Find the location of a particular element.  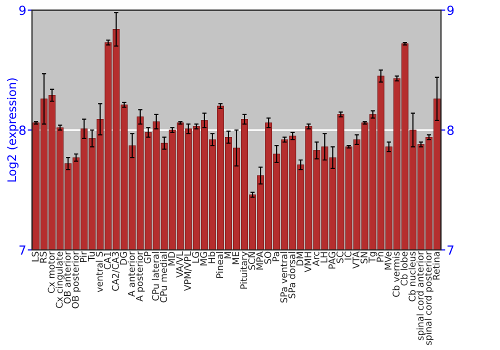

x-tick-label: LG is located at coordinates (196, 257).